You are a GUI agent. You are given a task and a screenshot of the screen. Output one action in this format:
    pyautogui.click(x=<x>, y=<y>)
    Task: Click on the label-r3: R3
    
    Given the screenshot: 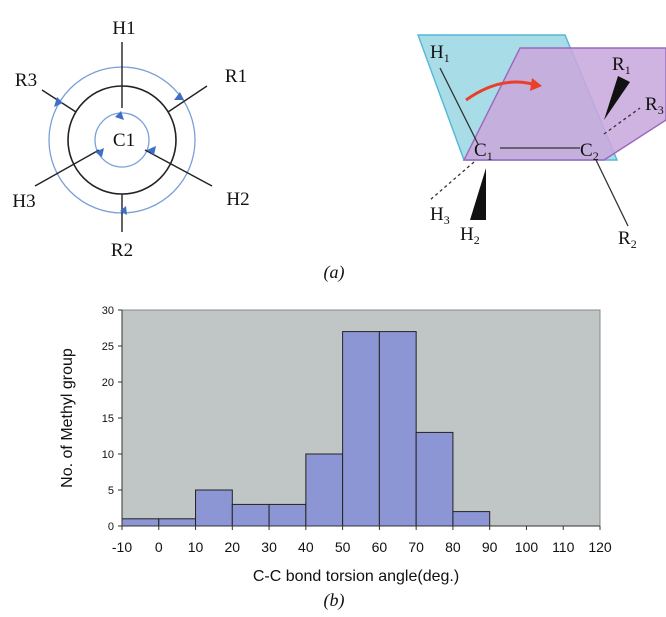 What is the action you would take?
    pyautogui.click(x=26, y=80)
    